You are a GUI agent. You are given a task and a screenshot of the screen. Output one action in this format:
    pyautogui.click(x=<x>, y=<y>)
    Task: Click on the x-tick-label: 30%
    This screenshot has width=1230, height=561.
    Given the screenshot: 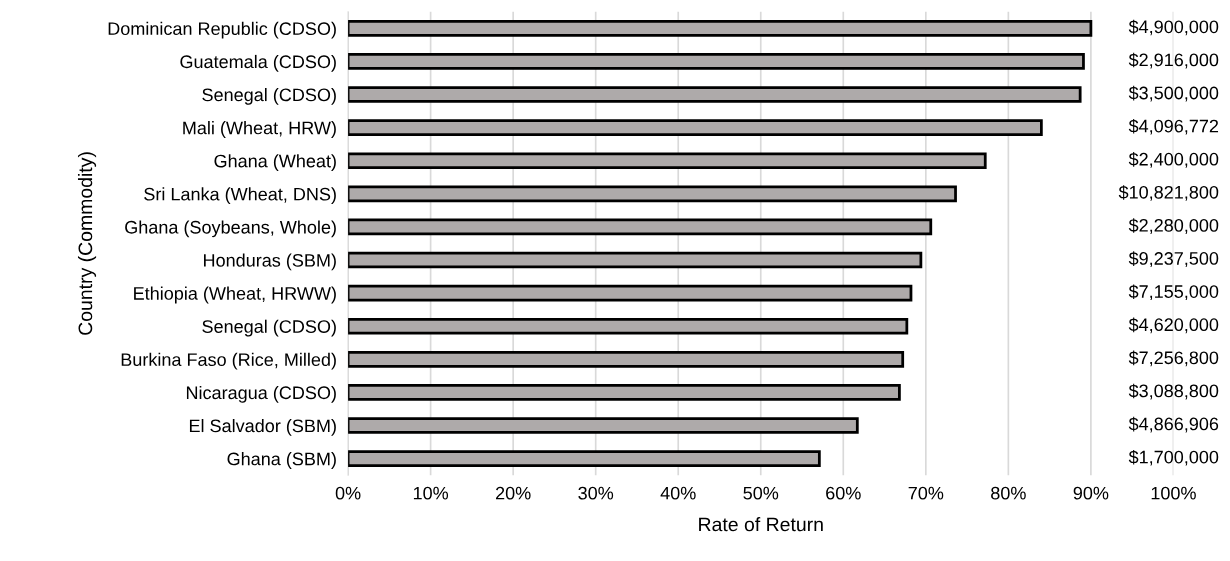 What is the action you would take?
    pyautogui.click(x=596, y=493)
    